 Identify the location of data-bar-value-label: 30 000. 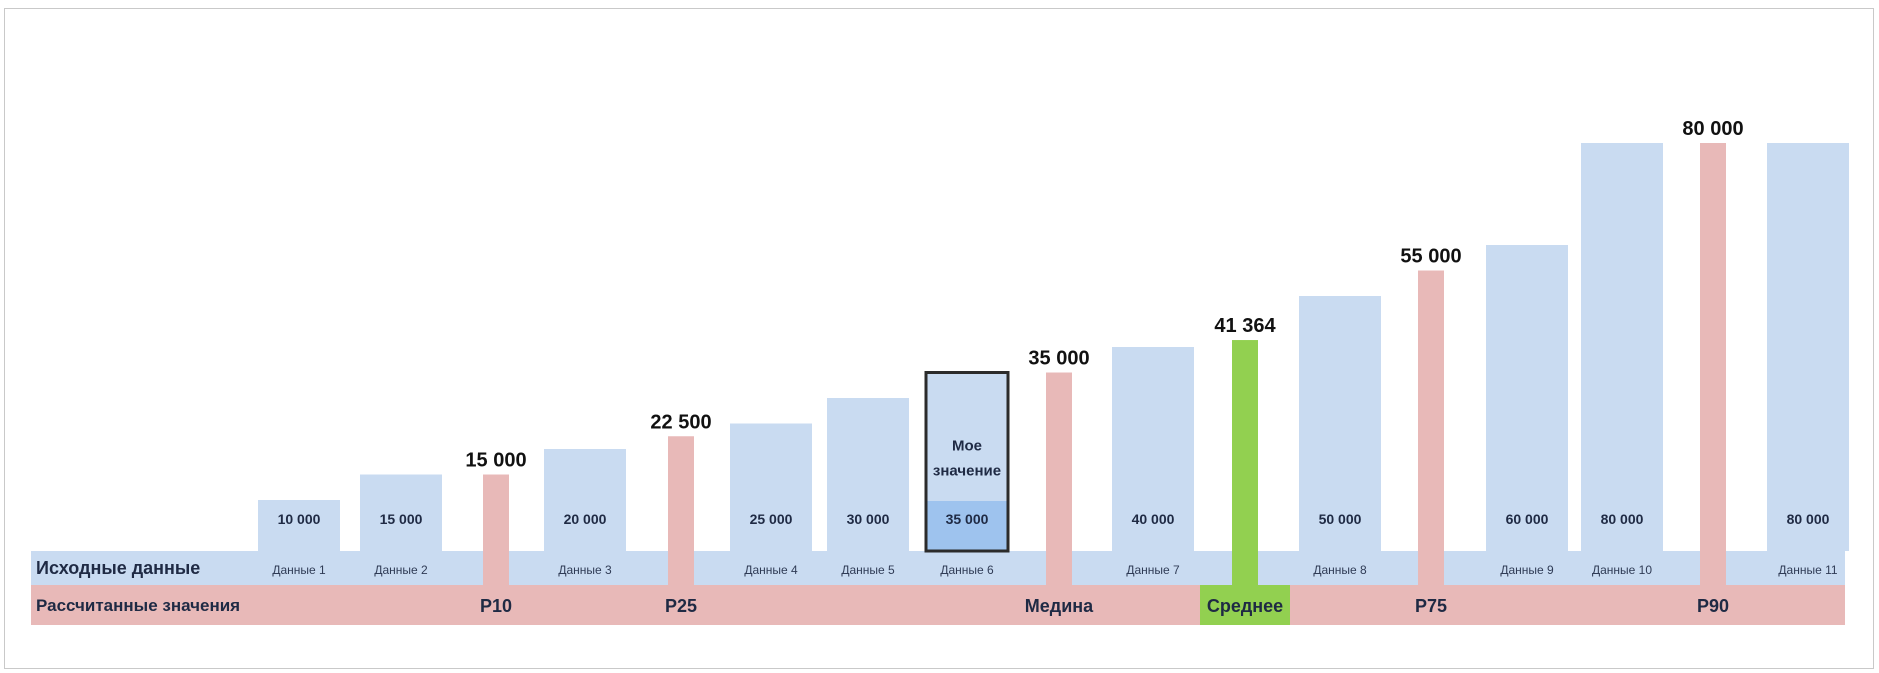
(868, 519).